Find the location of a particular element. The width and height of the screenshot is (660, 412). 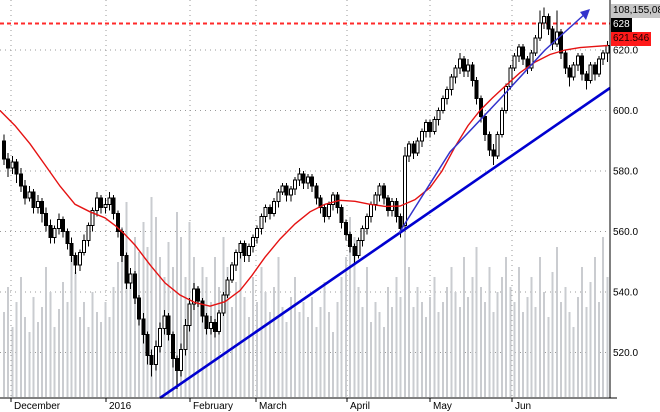

y-axis-label: 600.0 is located at coordinates (625, 111).